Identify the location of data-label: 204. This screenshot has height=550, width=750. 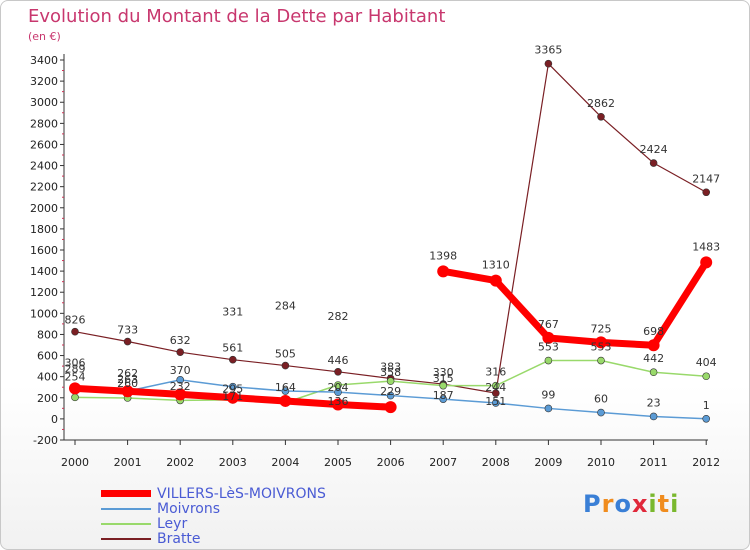
(338, 387).